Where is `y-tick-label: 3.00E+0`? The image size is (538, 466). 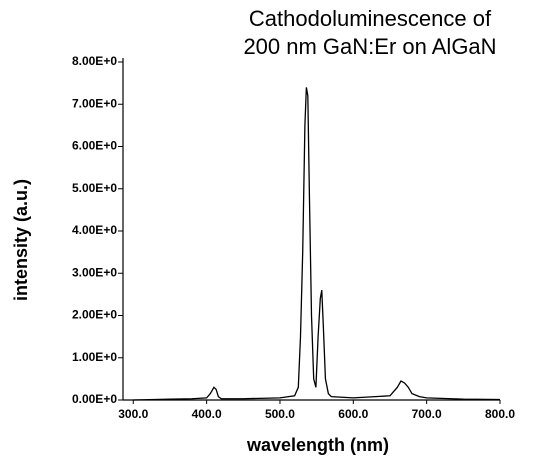
y-tick-label: 3.00E+0 is located at coordinates (94, 272).